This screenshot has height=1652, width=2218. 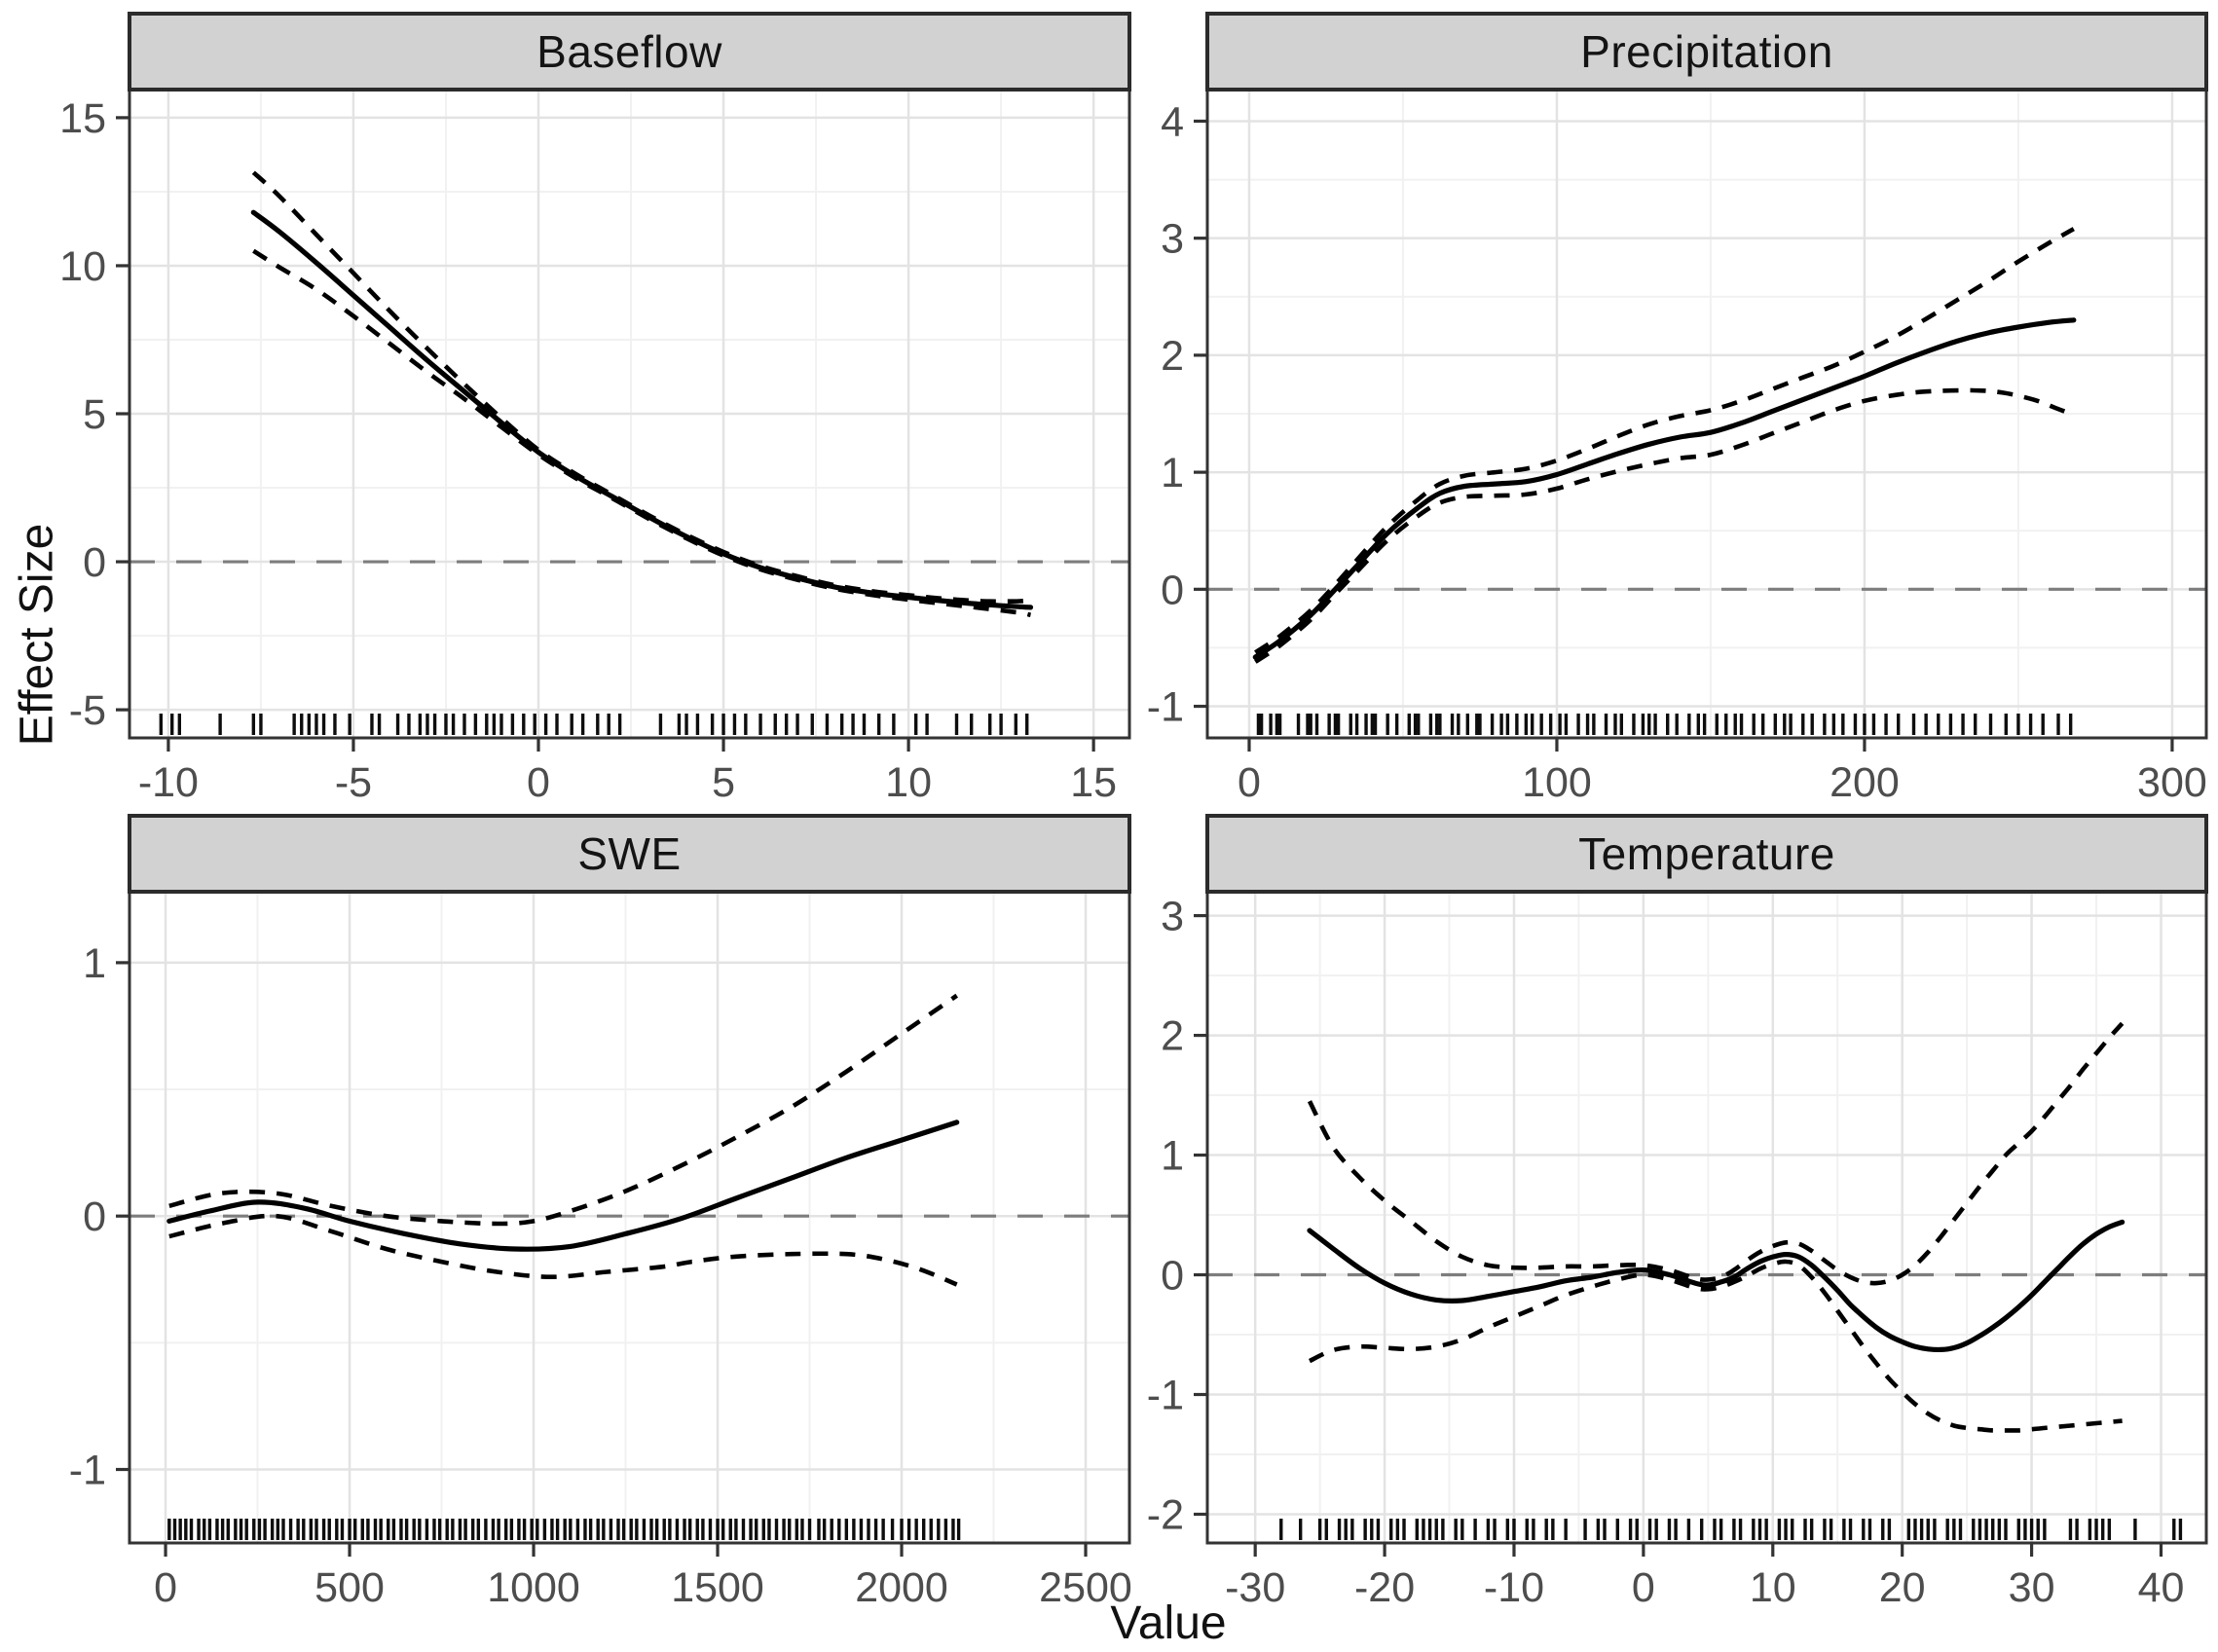 What do you see at coordinates (1557, 782) in the screenshot?
I see `x-tick-label: 100` at bounding box center [1557, 782].